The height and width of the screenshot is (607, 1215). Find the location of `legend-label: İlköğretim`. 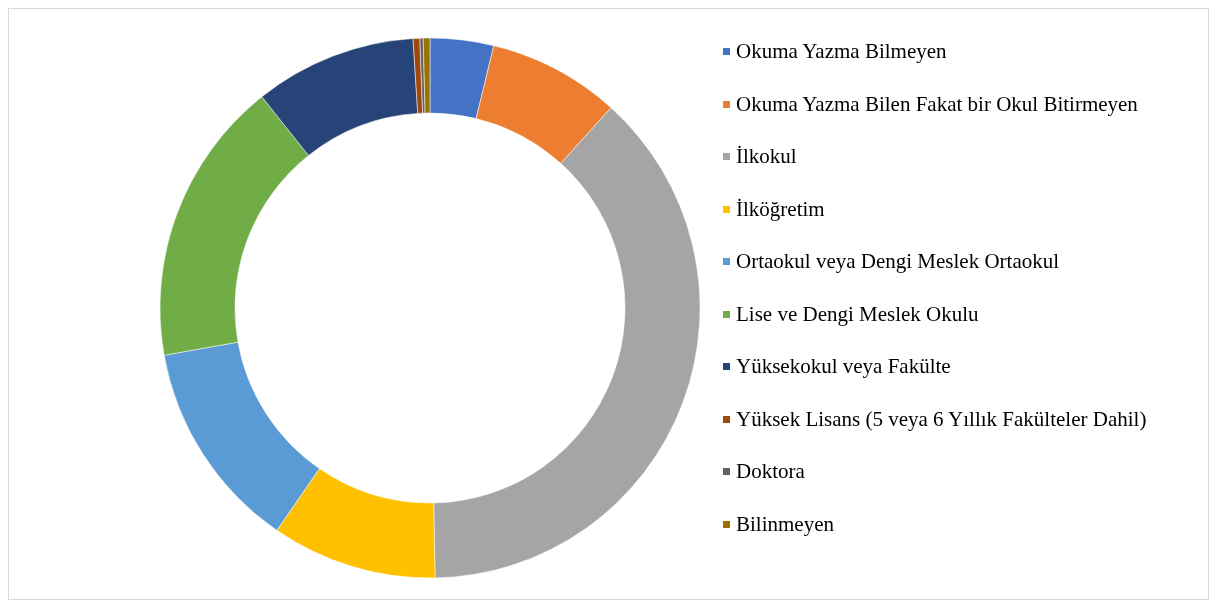

legend-label: İlköğretim is located at coordinates (780, 208).